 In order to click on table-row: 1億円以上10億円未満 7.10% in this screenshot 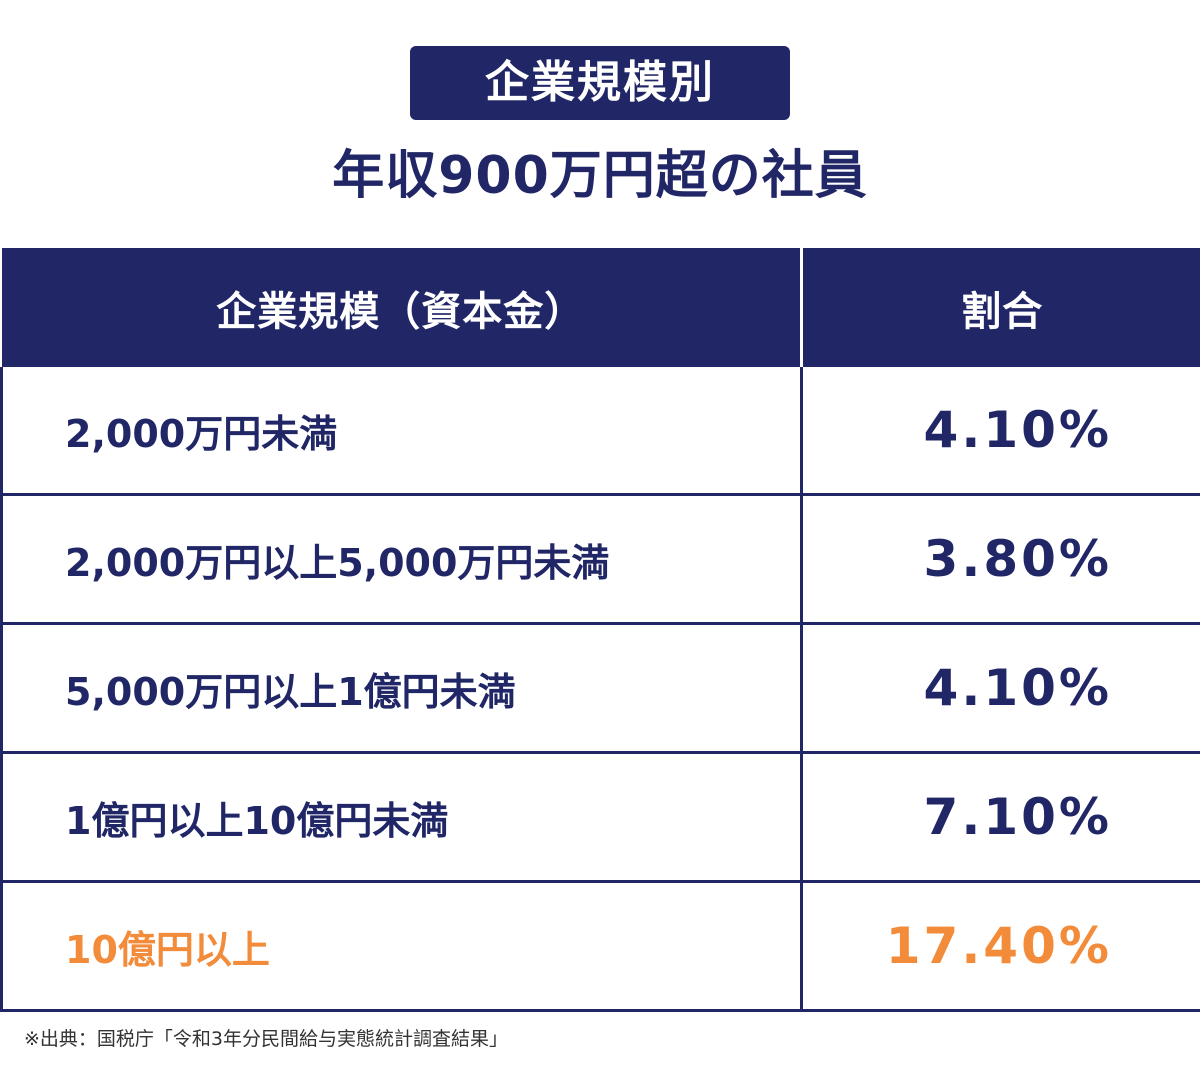, I will do `click(600, 817)`.